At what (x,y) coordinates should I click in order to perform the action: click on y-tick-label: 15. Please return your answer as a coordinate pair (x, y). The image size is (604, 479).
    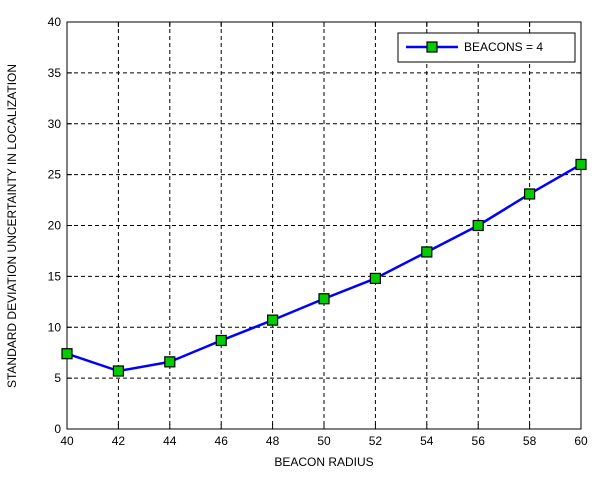
    Looking at the image, I should click on (55, 276).